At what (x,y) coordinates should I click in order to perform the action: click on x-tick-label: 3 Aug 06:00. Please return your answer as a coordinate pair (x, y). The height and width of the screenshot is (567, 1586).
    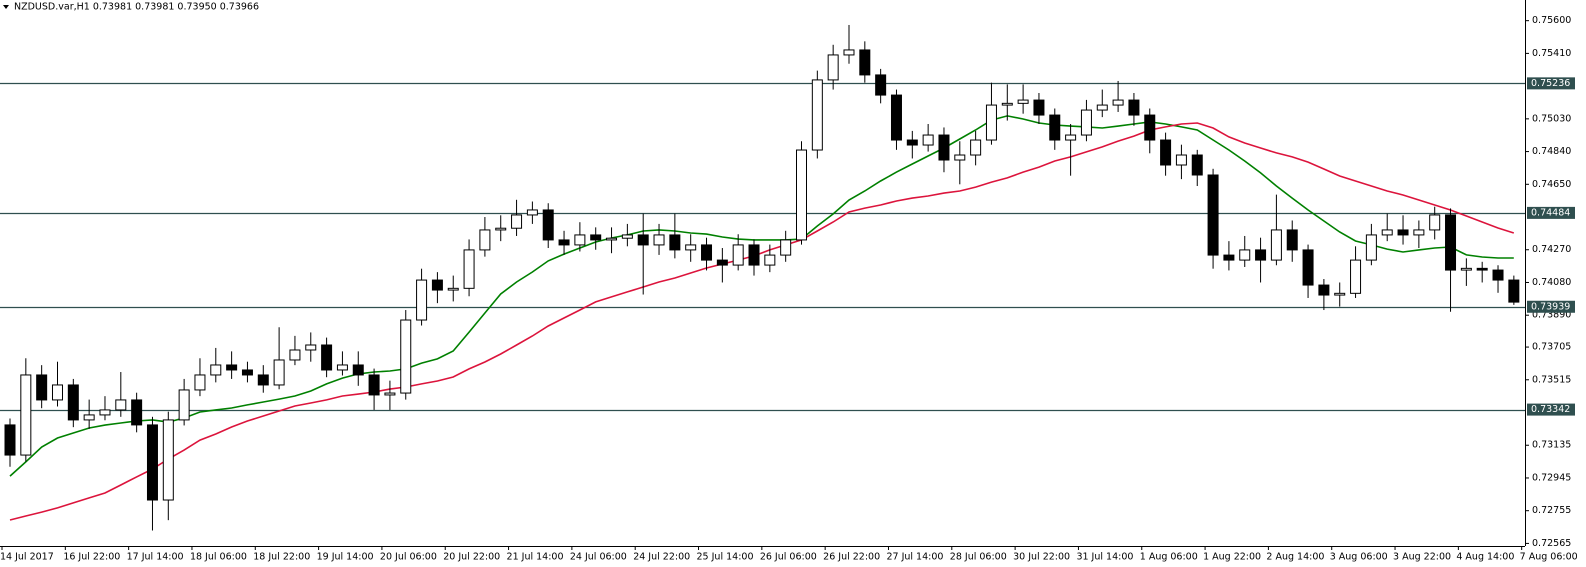
    Looking at the image, I should click on (1359, 557).